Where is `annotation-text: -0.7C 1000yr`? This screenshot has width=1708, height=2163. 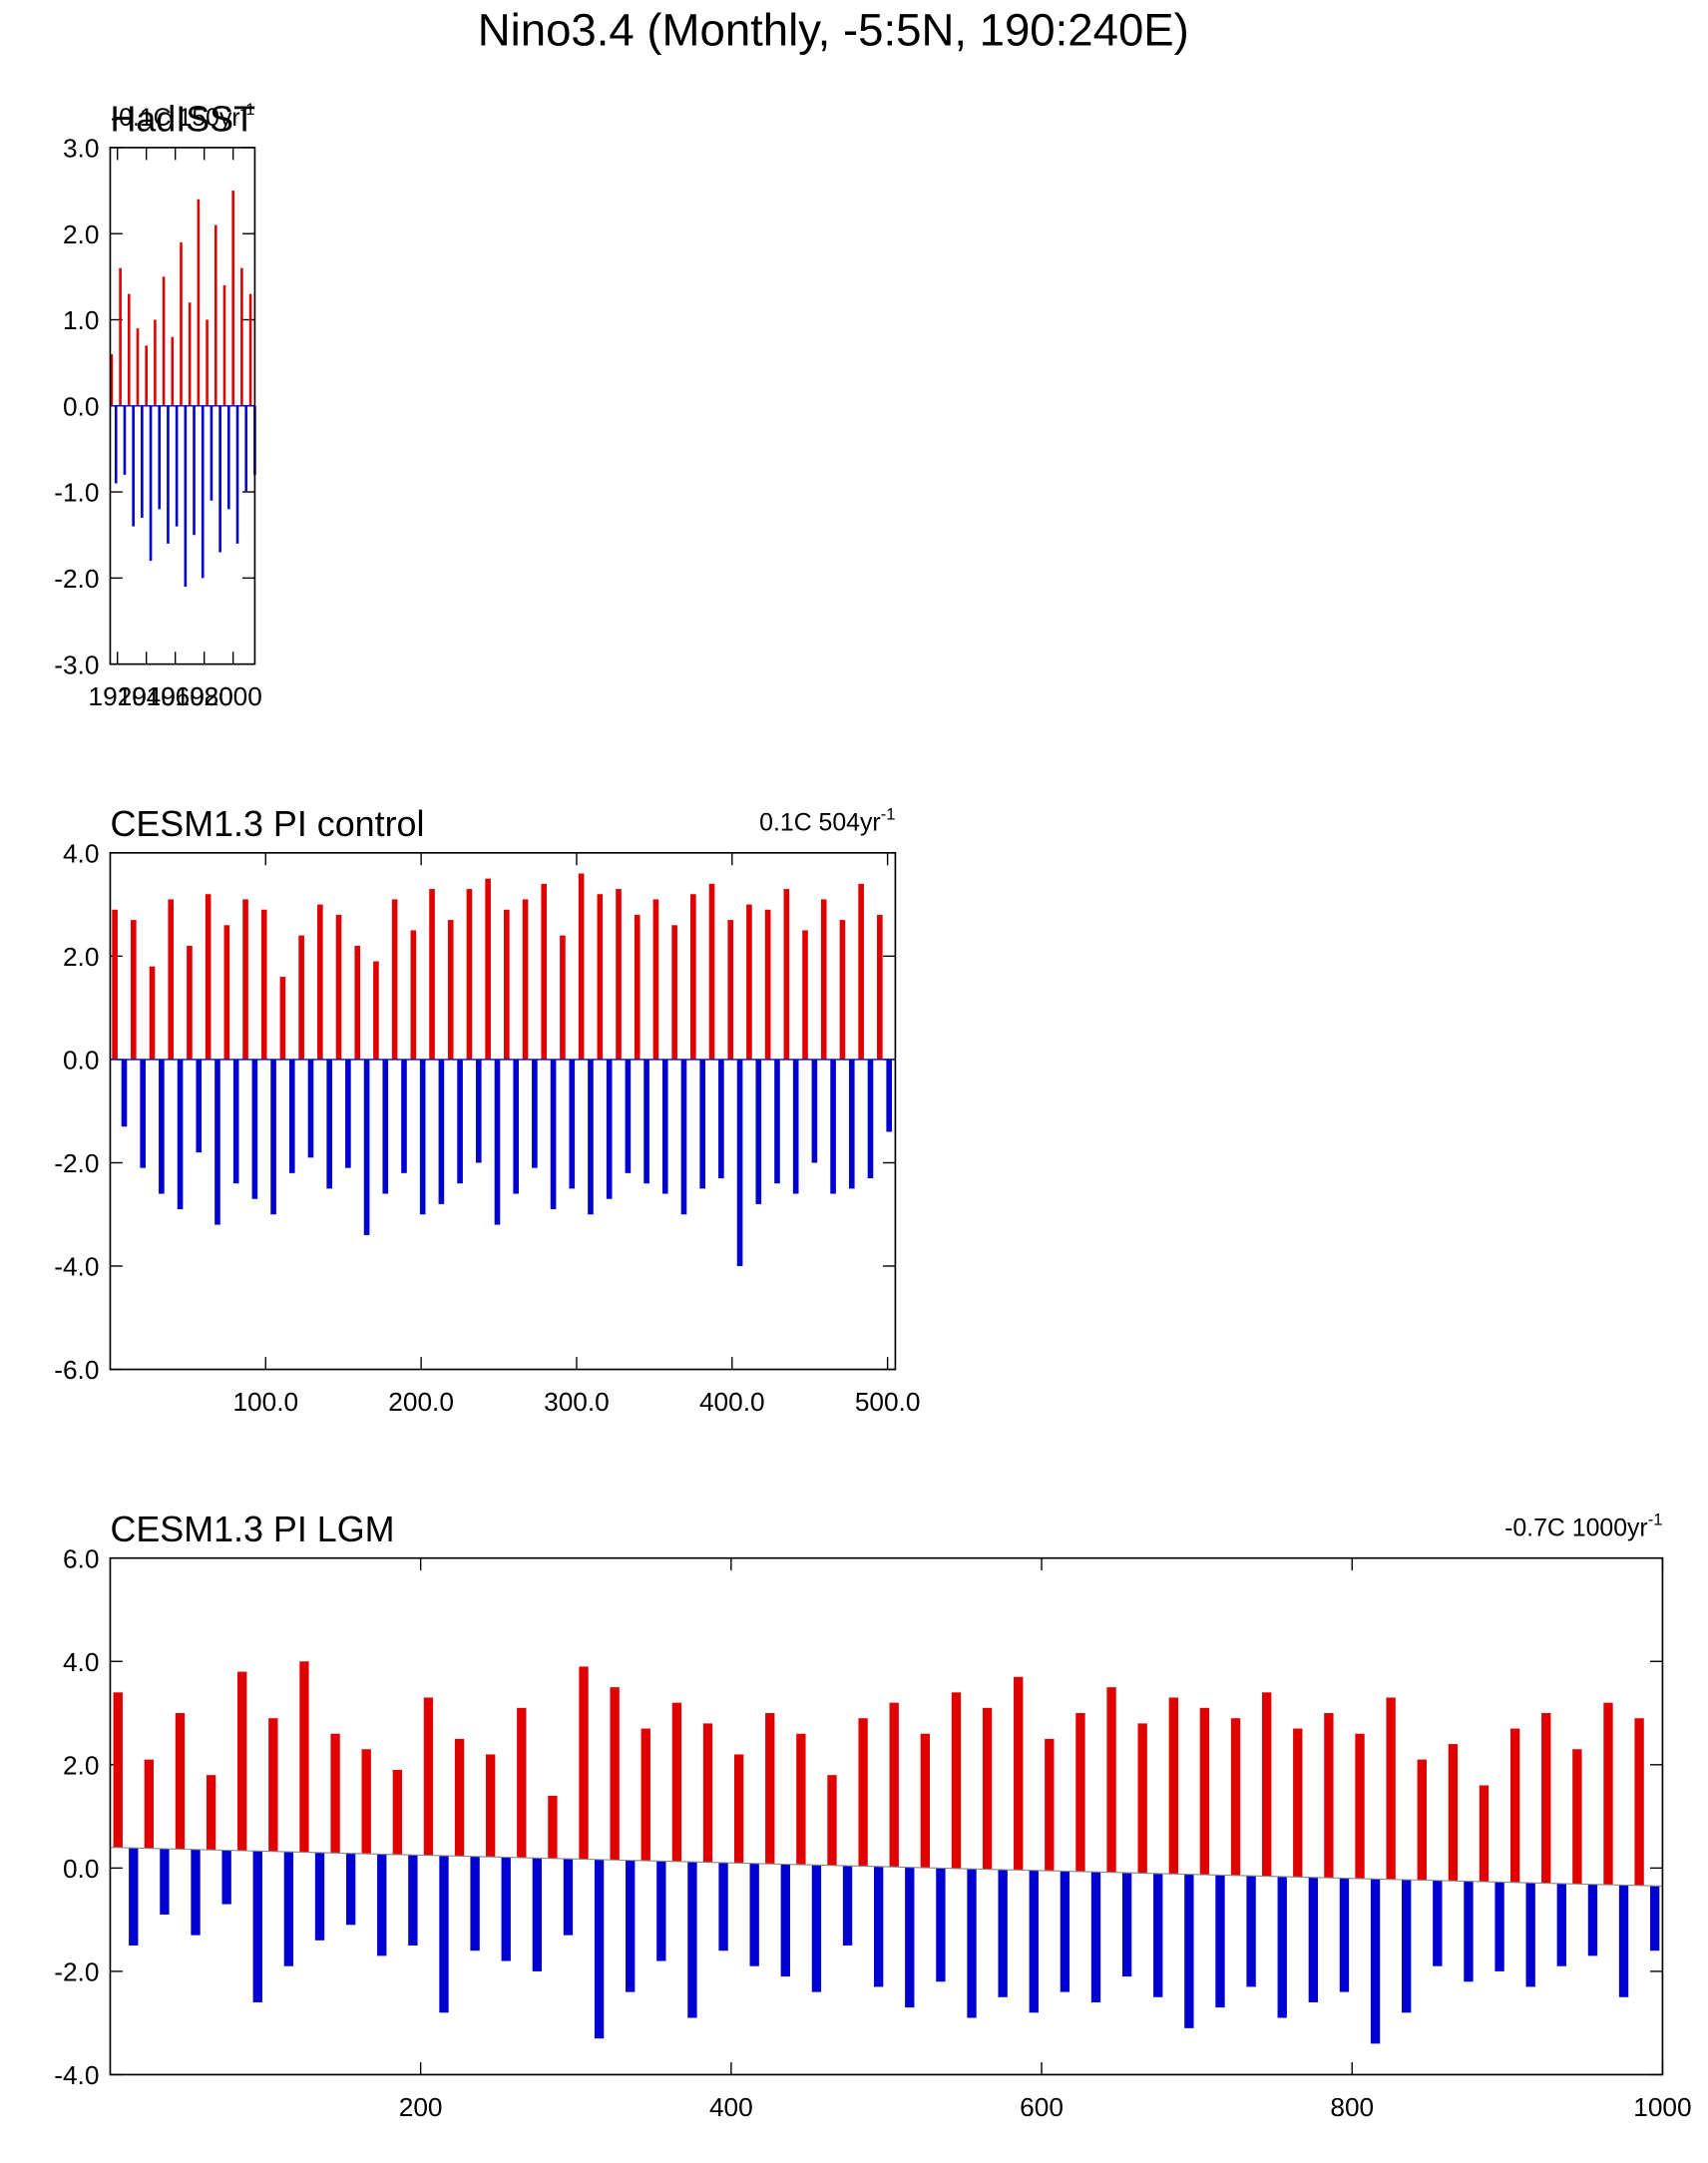 annotation-text: -0.7C 1000yr is located at coordinates (1576, 1528).